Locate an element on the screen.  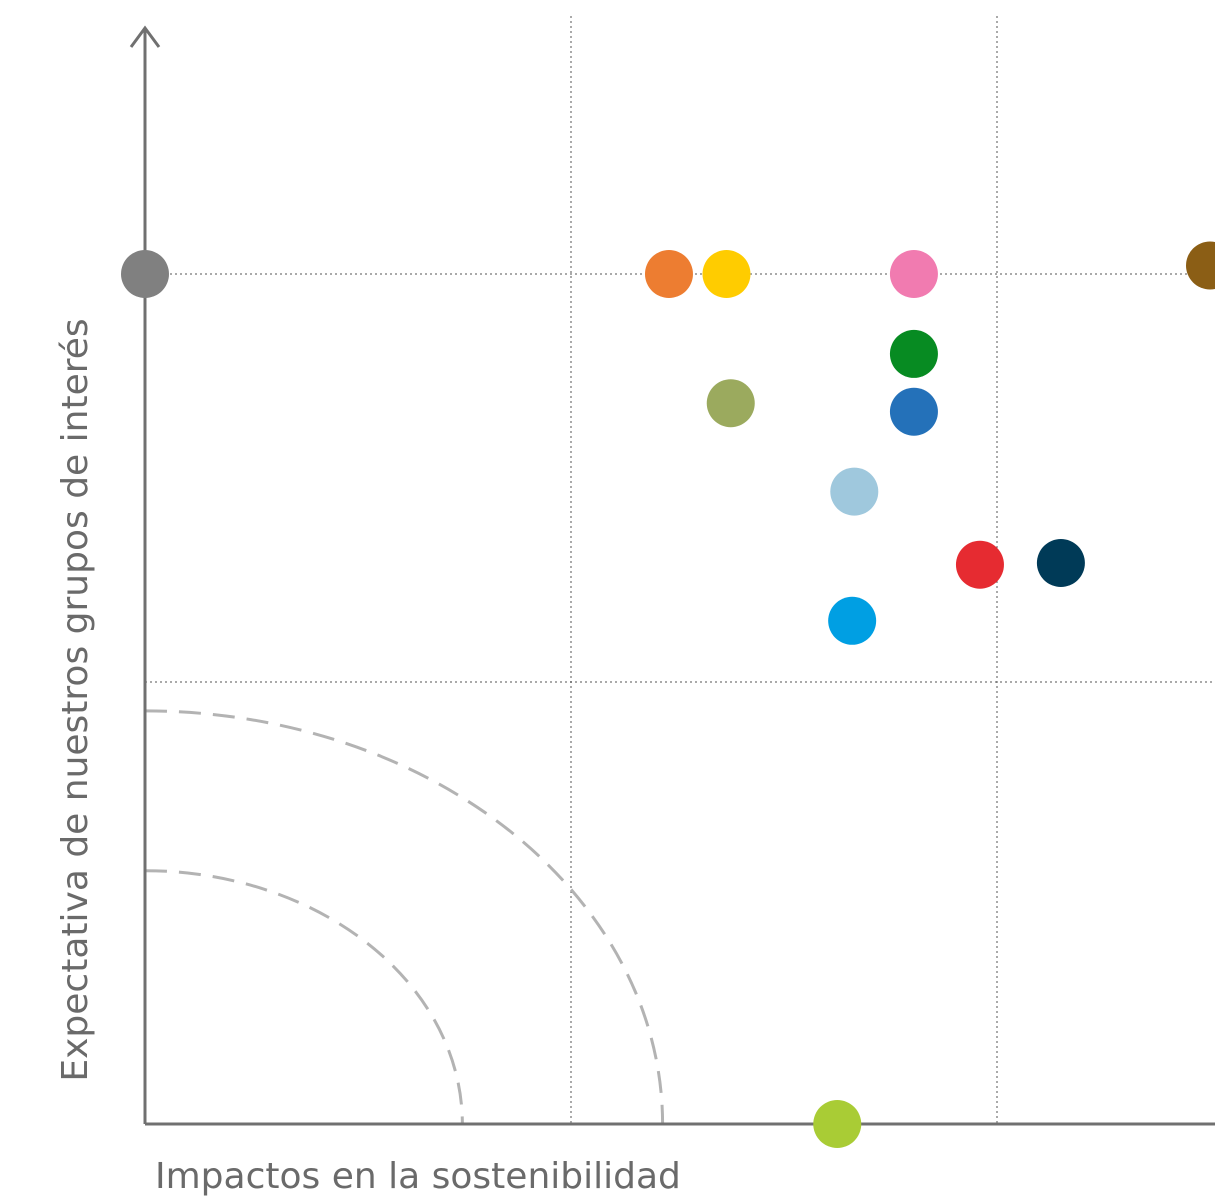
threshold-arcs is located at coordinates (404, 917).